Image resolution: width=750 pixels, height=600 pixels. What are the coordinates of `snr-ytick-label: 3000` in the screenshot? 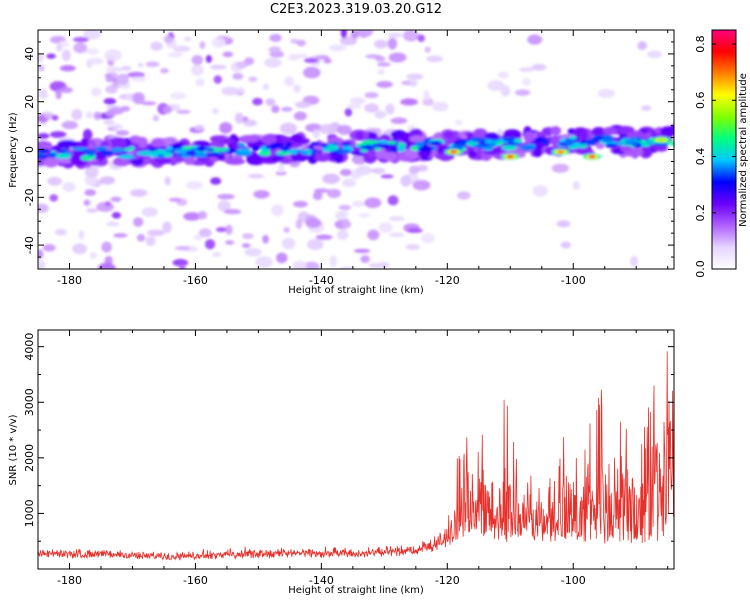 It's located at (29, 402).